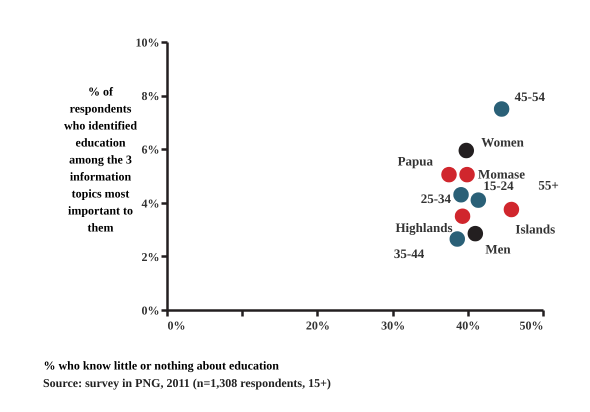 The height and width of the screenshot is (412, 590). I want to click on y-tick-label: 8%, so click(151, 96).